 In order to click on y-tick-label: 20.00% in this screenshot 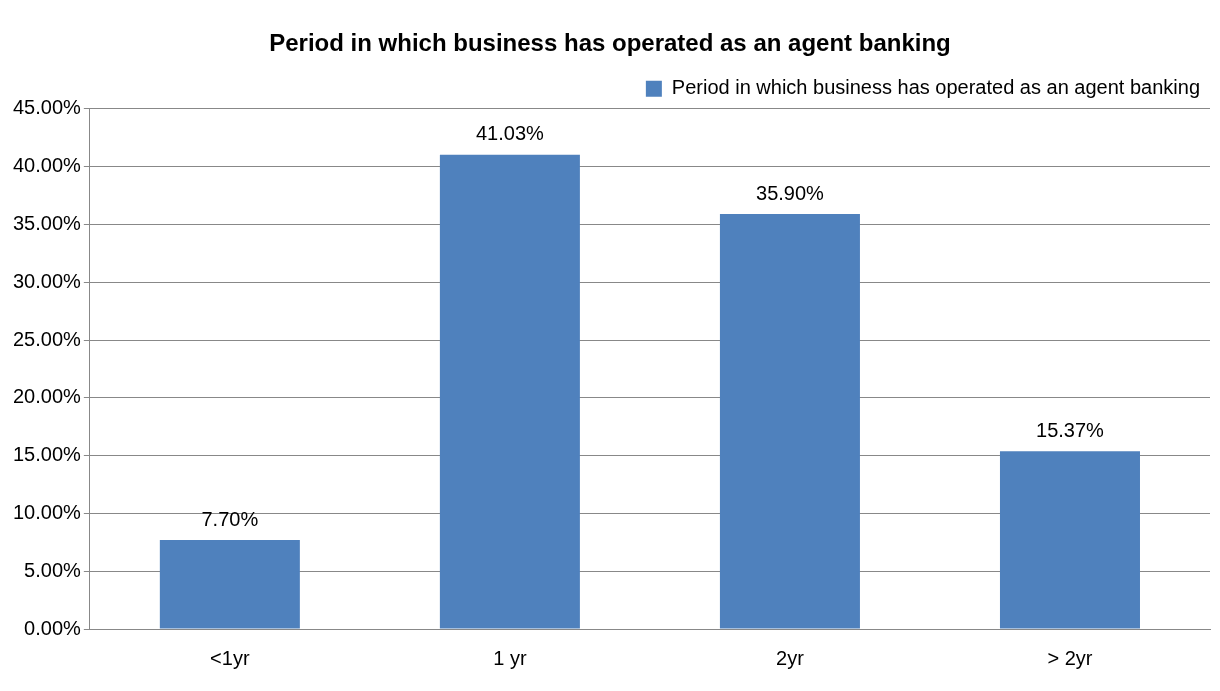, I will do `click(47, 396)`.